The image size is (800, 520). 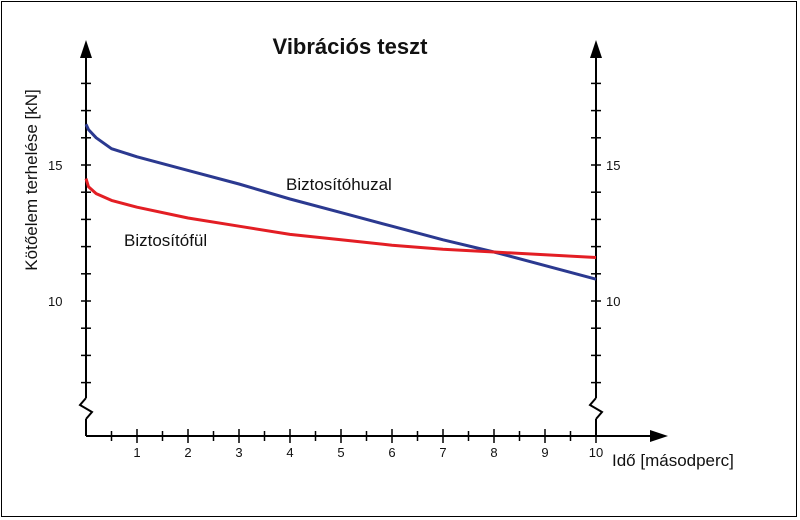 What do you see at coordinates (55, 301) in the screenshot?
I see `left-y-tick-label: 10` at bounding box center [55, 301].